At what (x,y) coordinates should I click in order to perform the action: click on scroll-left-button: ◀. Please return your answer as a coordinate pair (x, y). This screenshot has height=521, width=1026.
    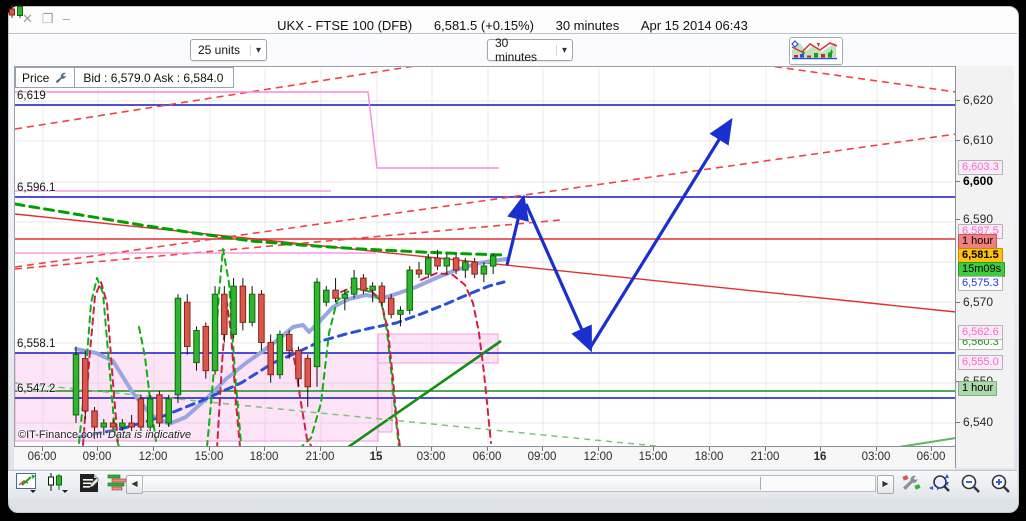
    Looking at the image, I should click on (134, 484).